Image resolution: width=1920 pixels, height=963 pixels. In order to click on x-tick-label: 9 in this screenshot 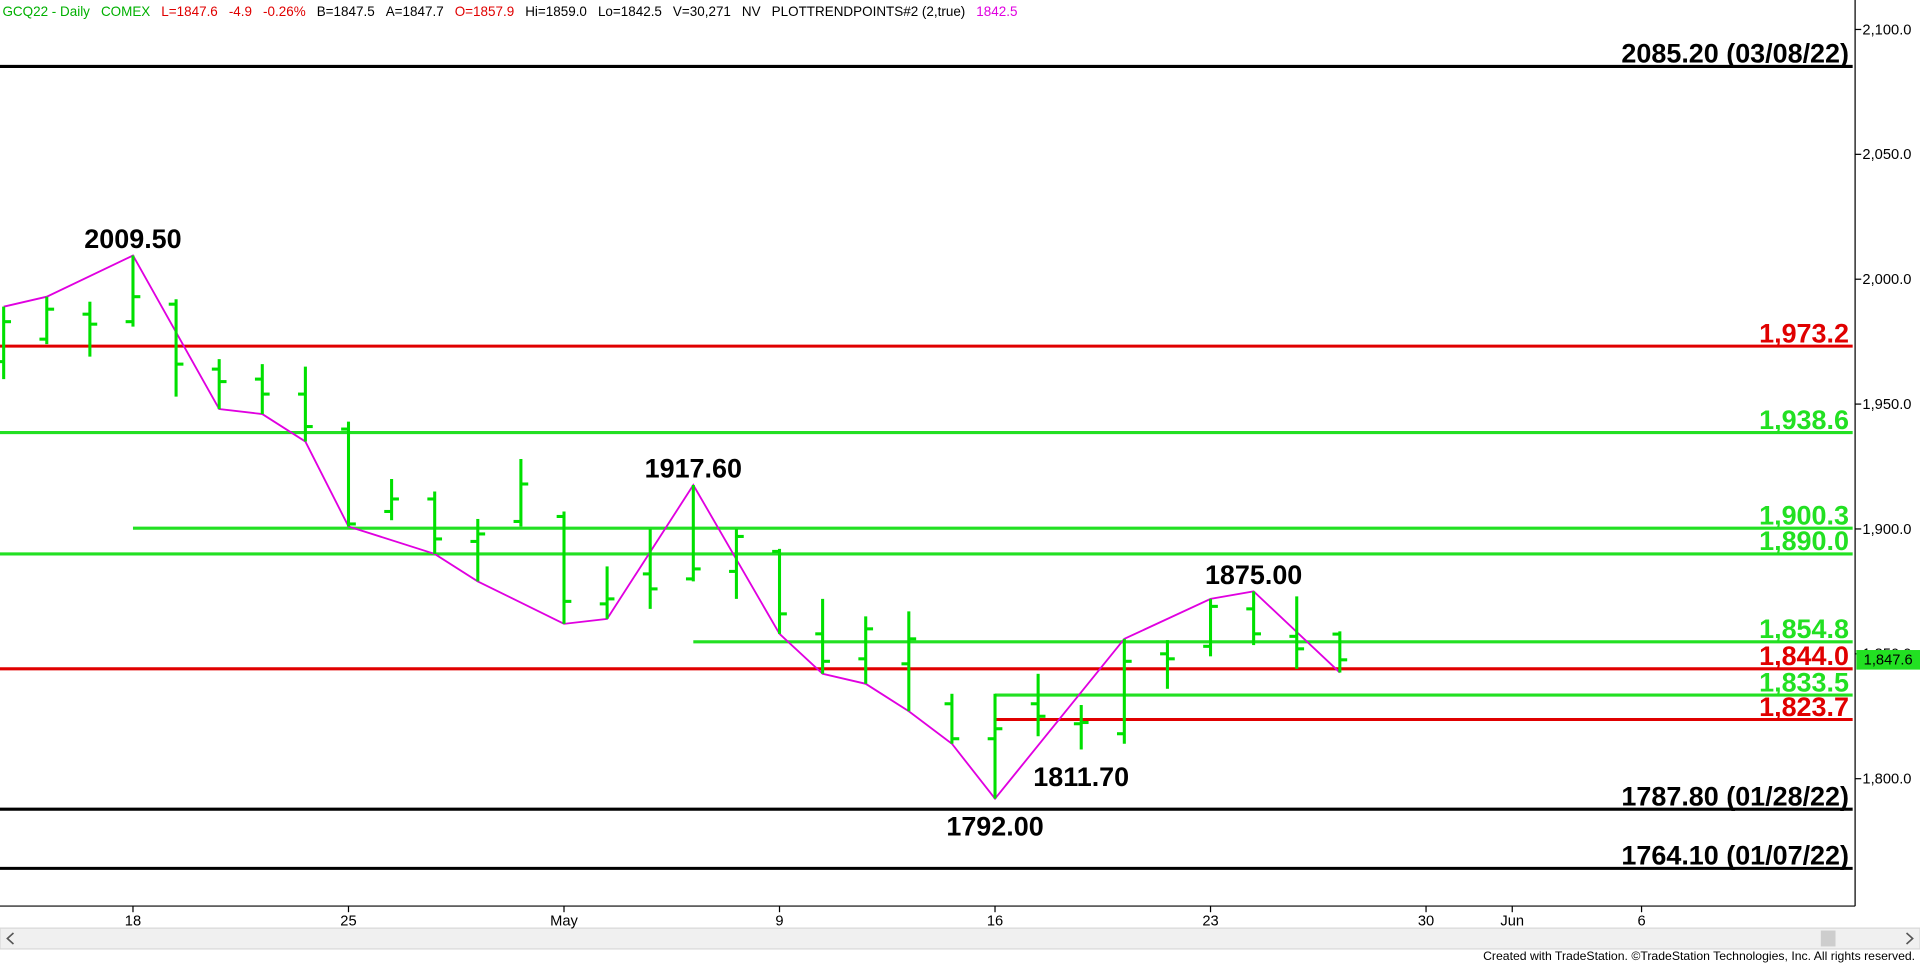, I will do `click(779, 922)`.